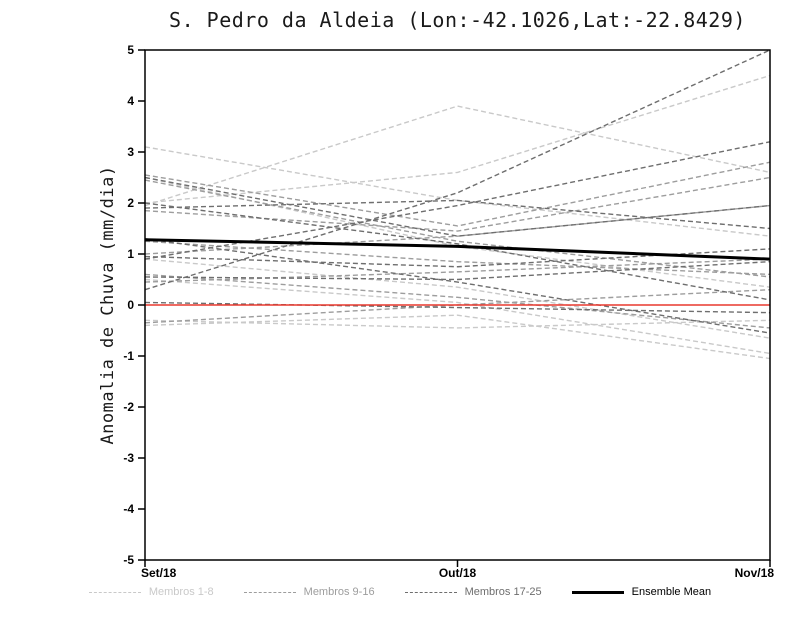 The image size is (800, 618). I want to click on y-tick-label: 4, so click(130, 101).